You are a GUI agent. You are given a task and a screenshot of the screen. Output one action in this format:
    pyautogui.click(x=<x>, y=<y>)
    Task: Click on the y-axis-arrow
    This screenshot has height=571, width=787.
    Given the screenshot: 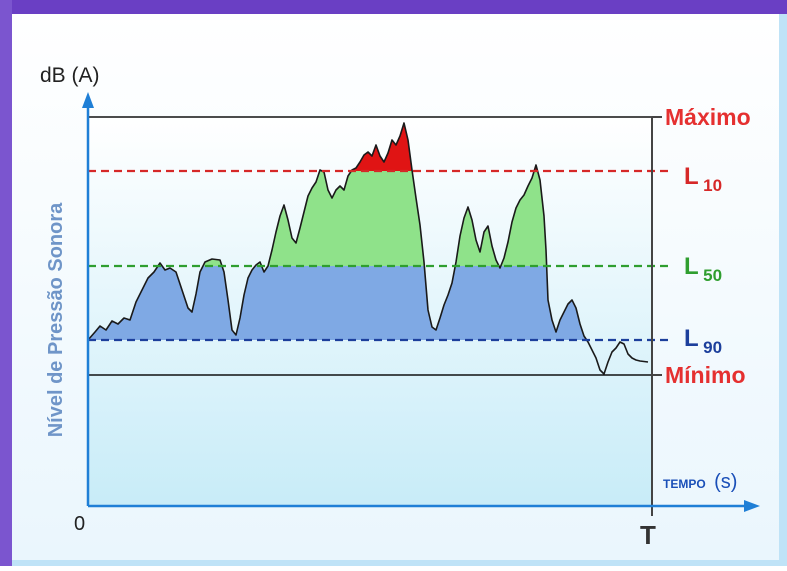 What is the action you would take?
    pyautogui.click(x=88, y=100)
    